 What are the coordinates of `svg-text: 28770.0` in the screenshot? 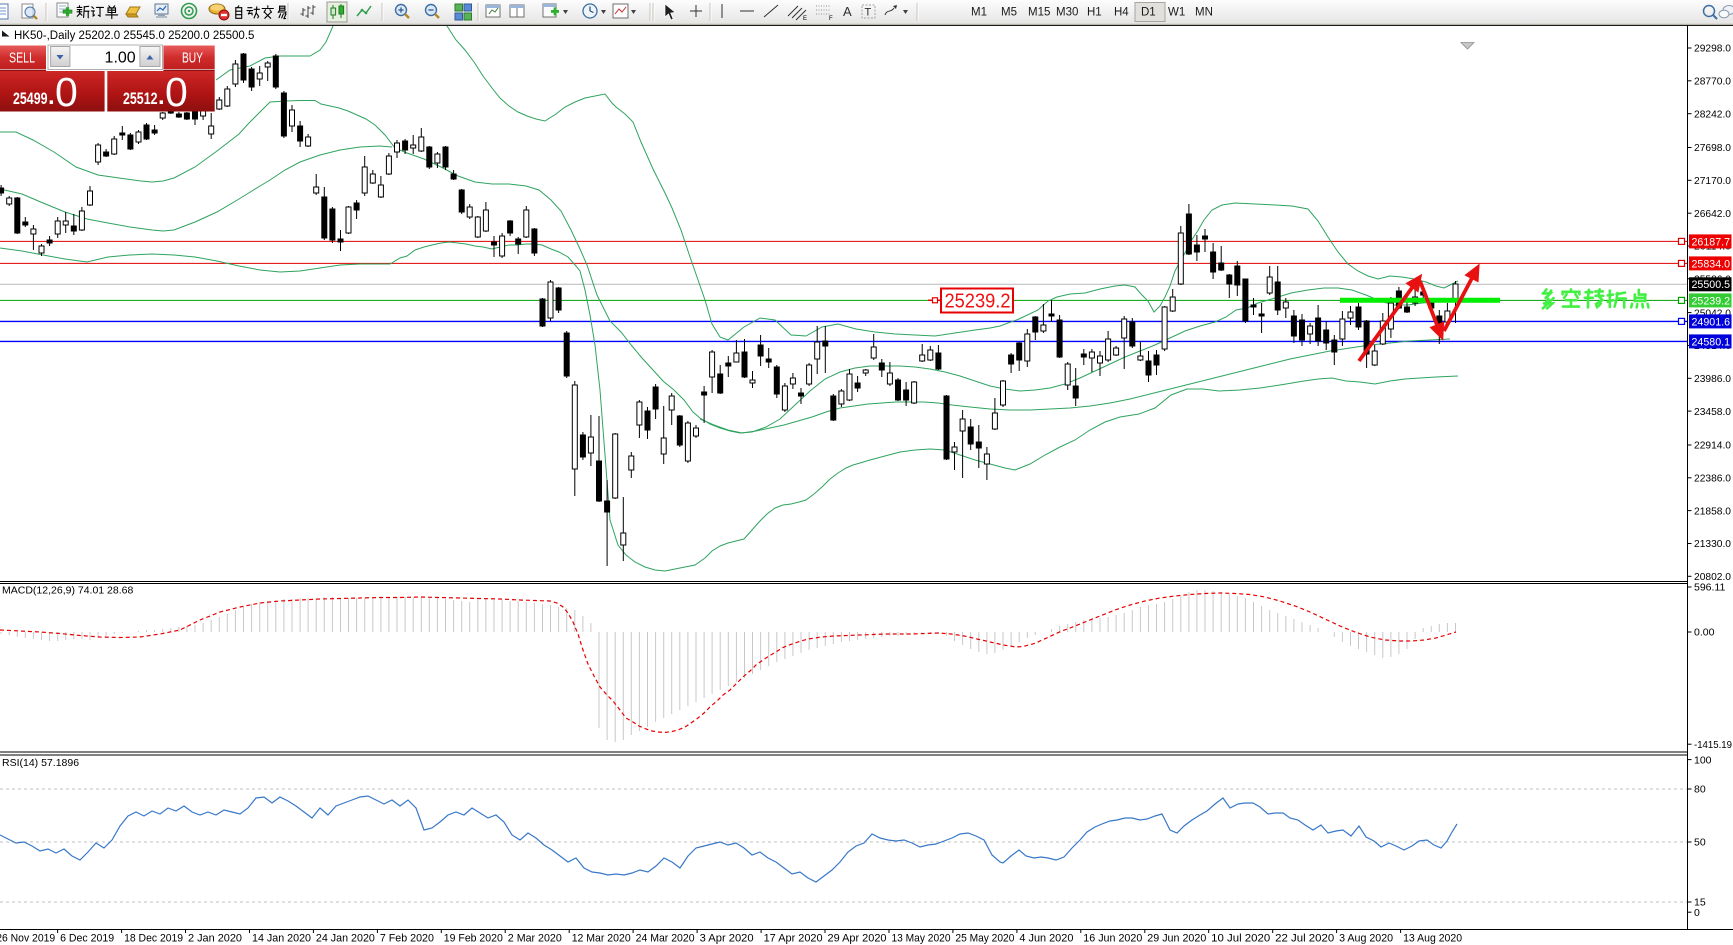 It's located at (1712, 82).